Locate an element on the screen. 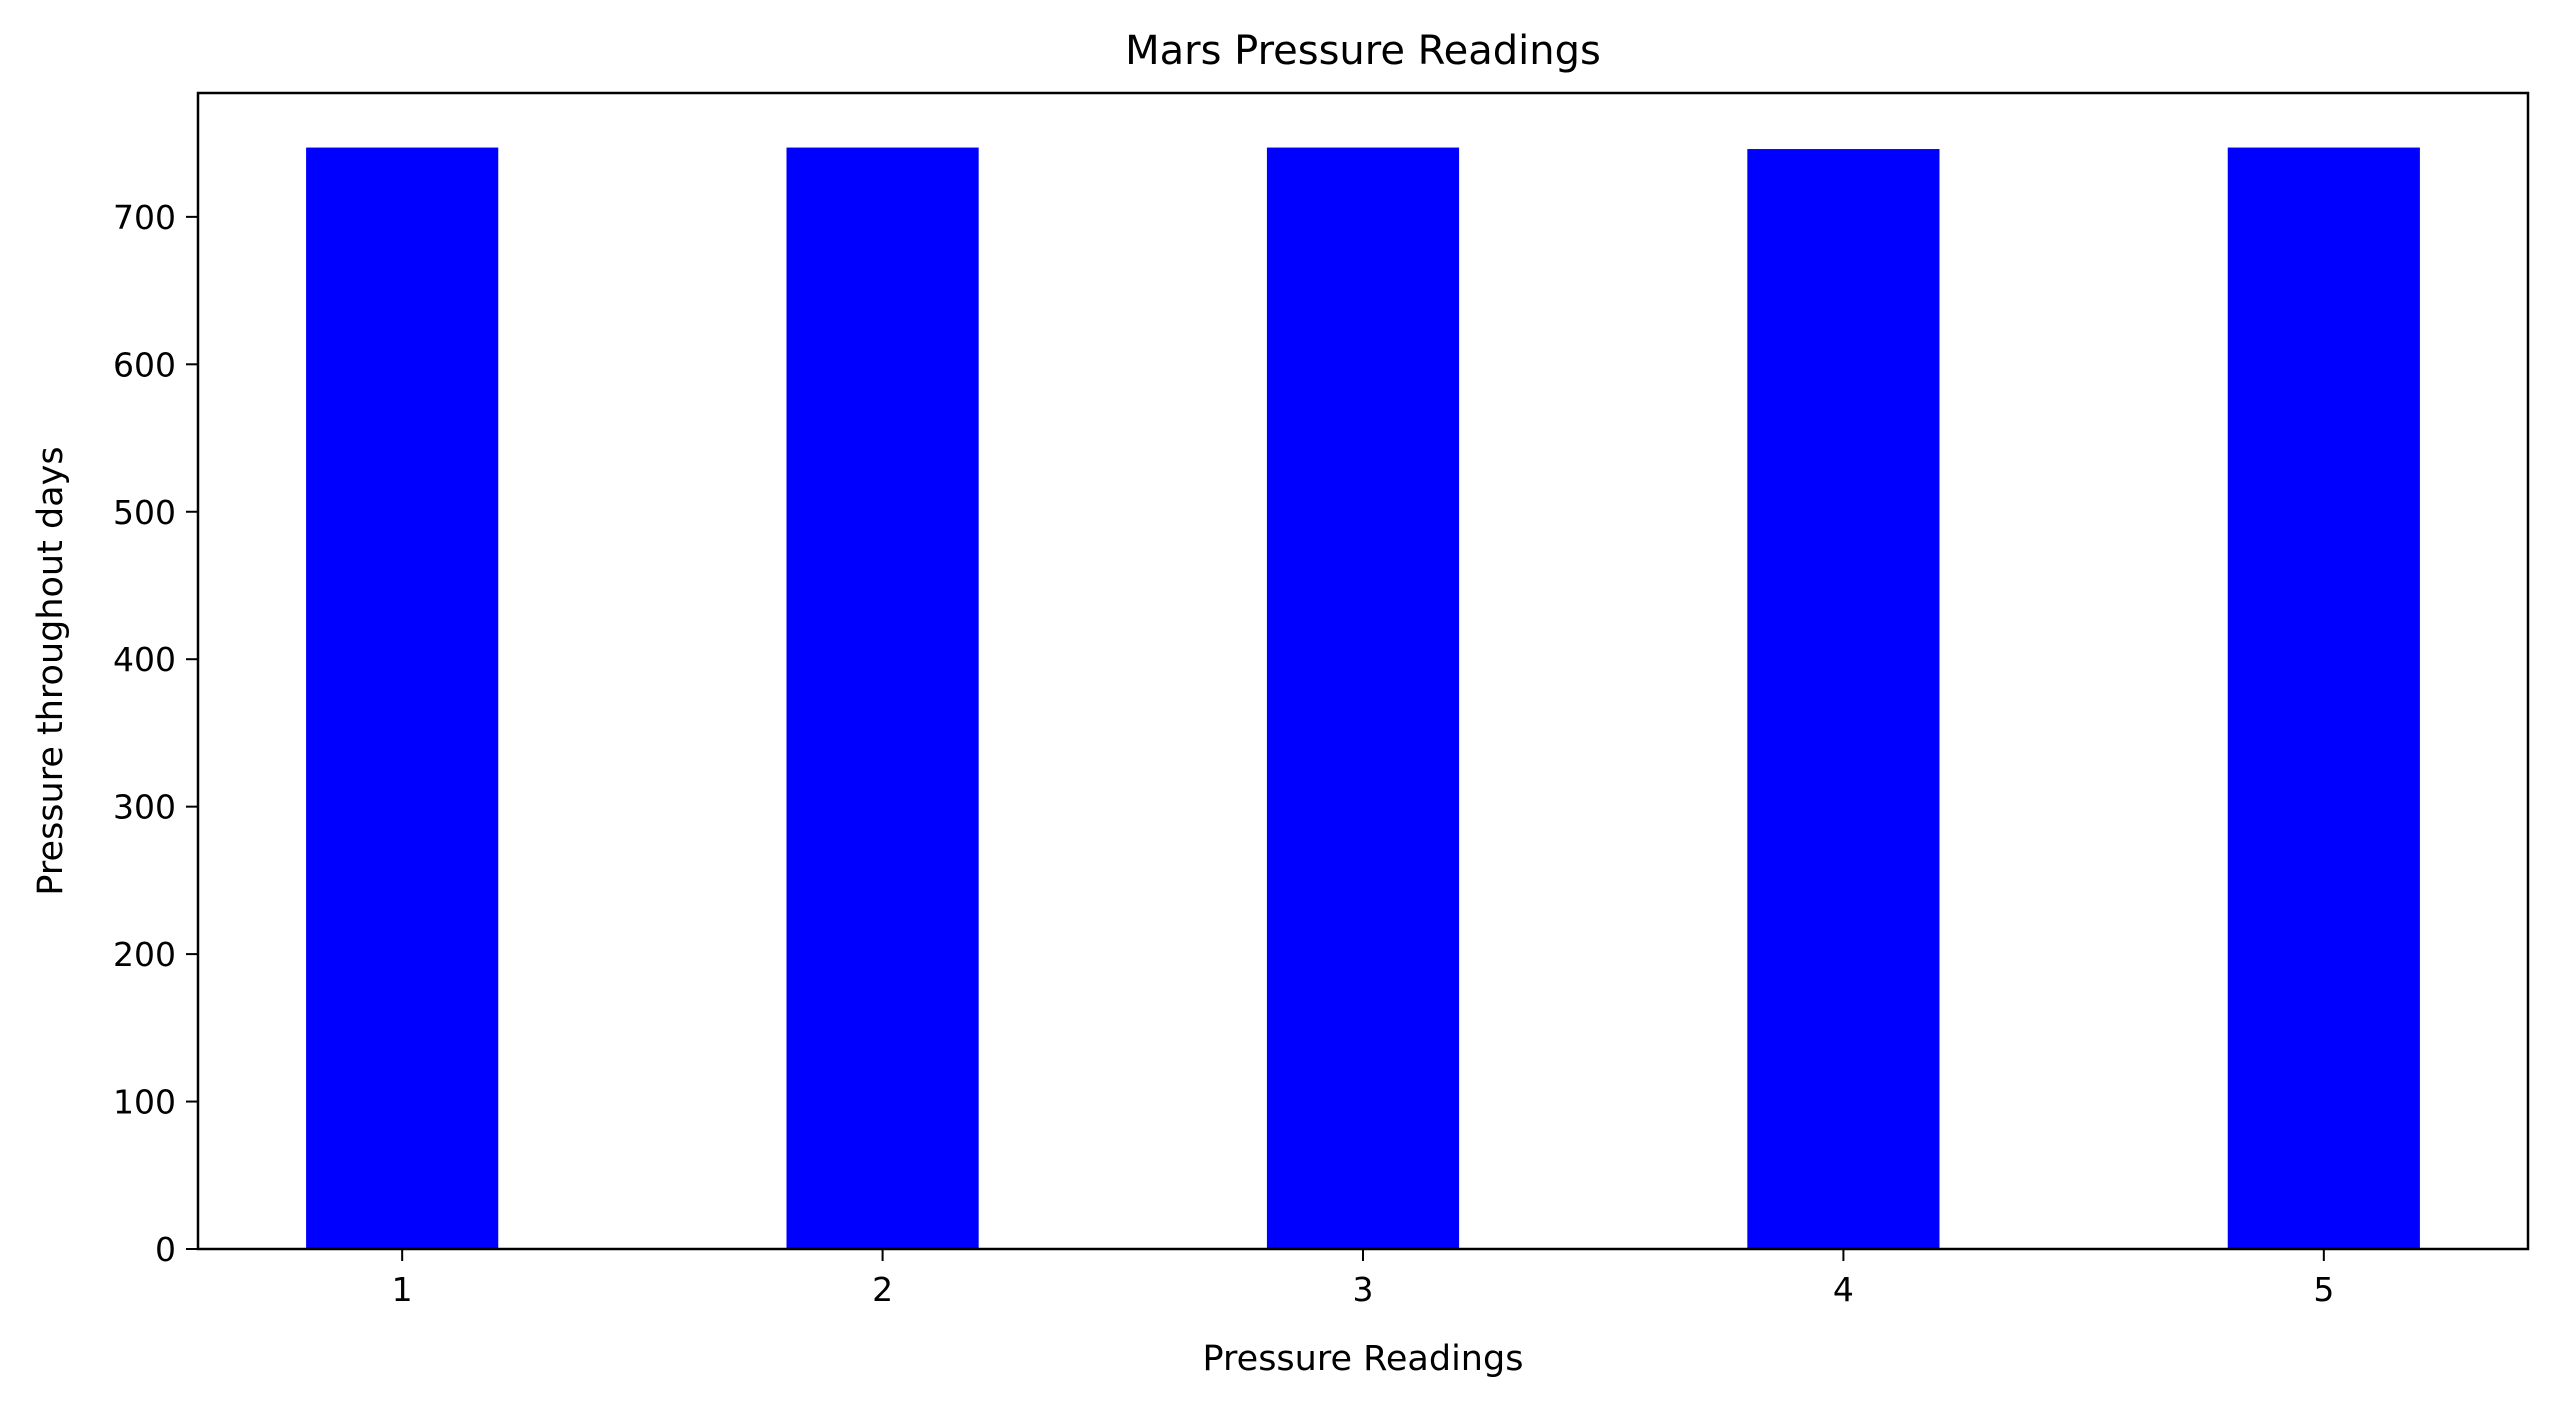 The image size is (2552, 1407). y-tick-label: 700 is located at coordinates (144, 217).